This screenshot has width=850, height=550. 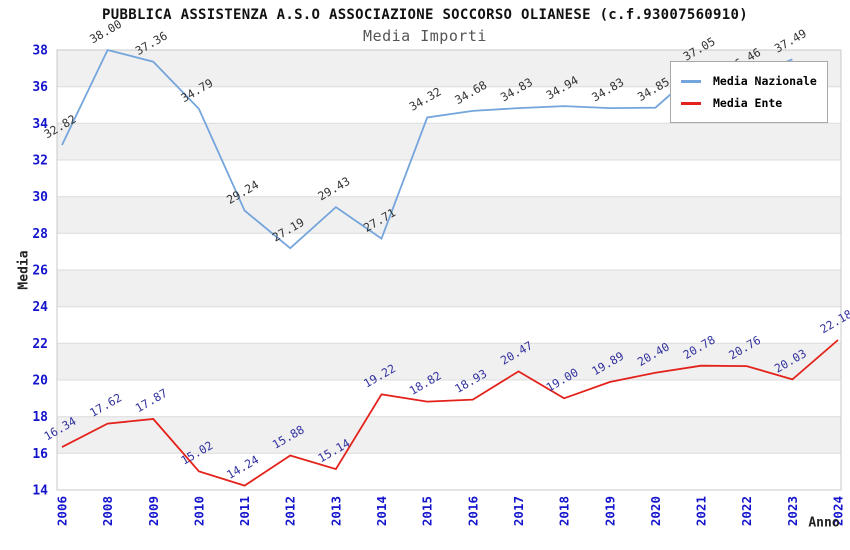 I want to click on legend-item-label: Media Nazionale, so click(x=765, y=81).